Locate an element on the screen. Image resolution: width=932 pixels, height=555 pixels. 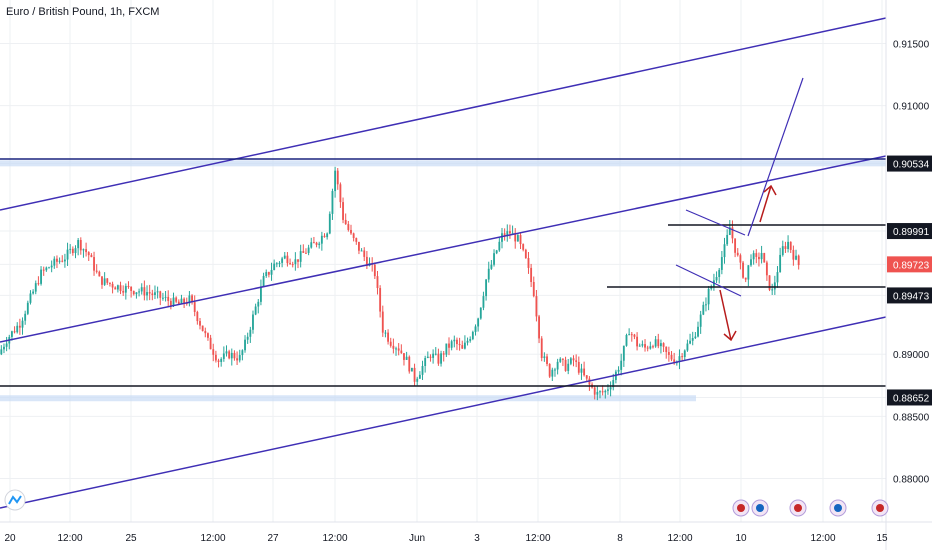
event-icons is located at coordinates (446, 503).